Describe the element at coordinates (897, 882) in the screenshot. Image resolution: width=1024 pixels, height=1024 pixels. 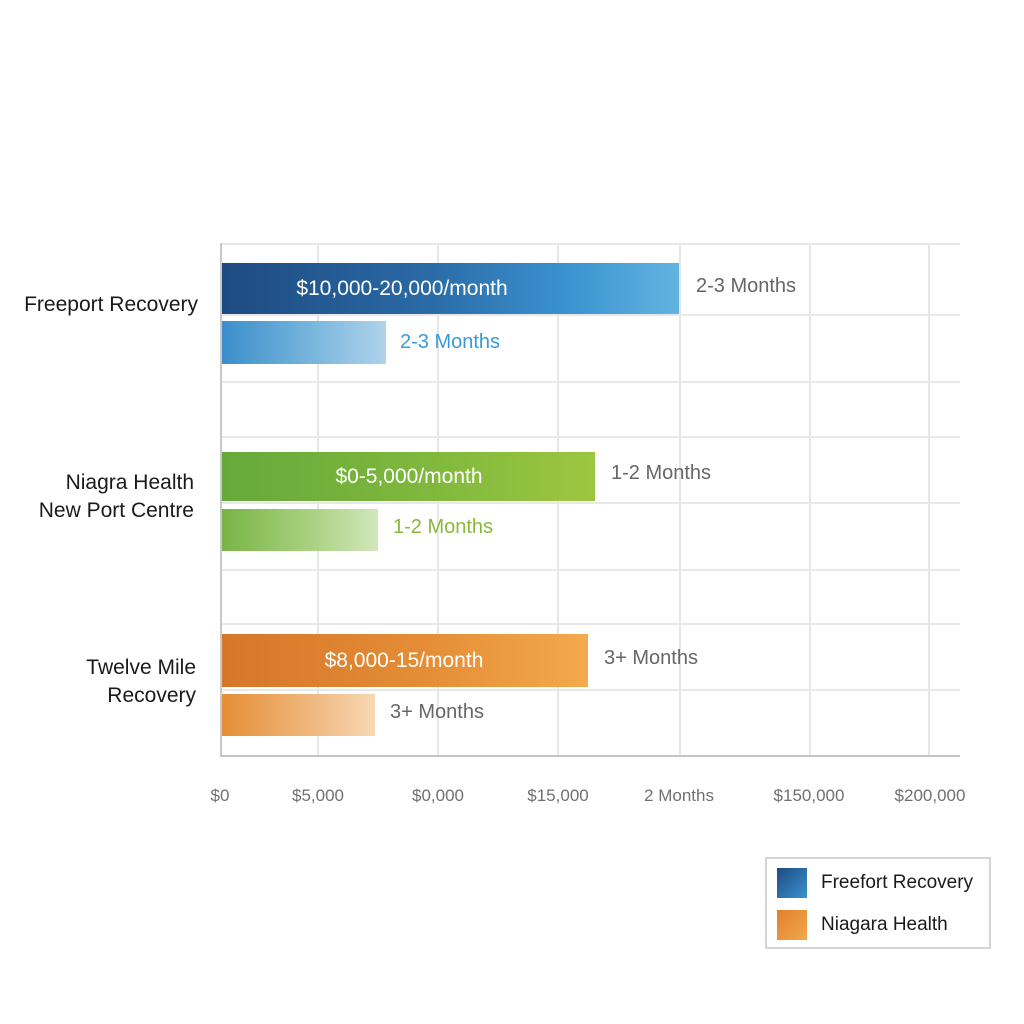
I see `legend-label: Freefort Recovery` at that location.